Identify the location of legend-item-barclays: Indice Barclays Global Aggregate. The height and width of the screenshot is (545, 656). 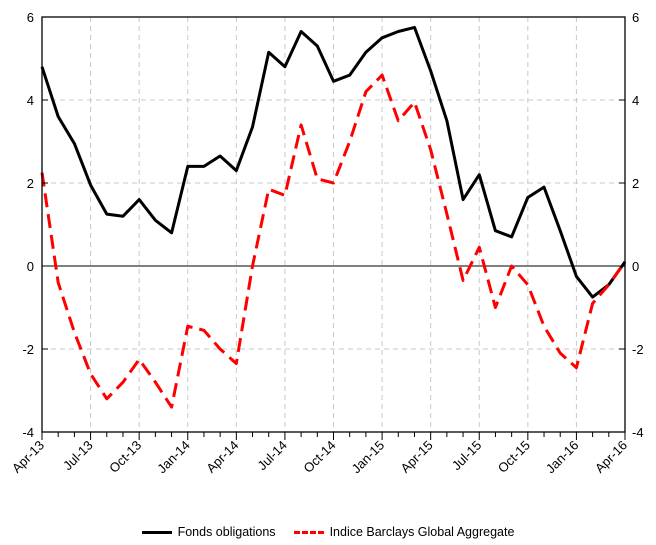
(404, 532).